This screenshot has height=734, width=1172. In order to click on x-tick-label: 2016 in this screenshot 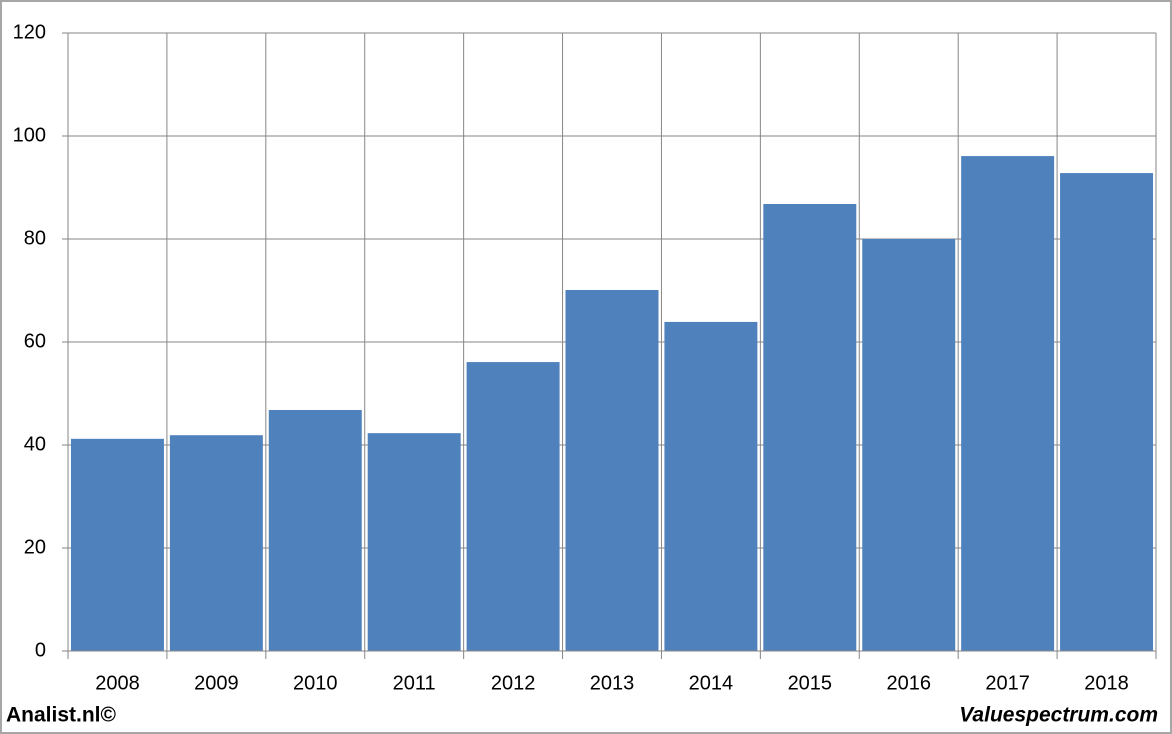, I will do `click(908, 683)`.